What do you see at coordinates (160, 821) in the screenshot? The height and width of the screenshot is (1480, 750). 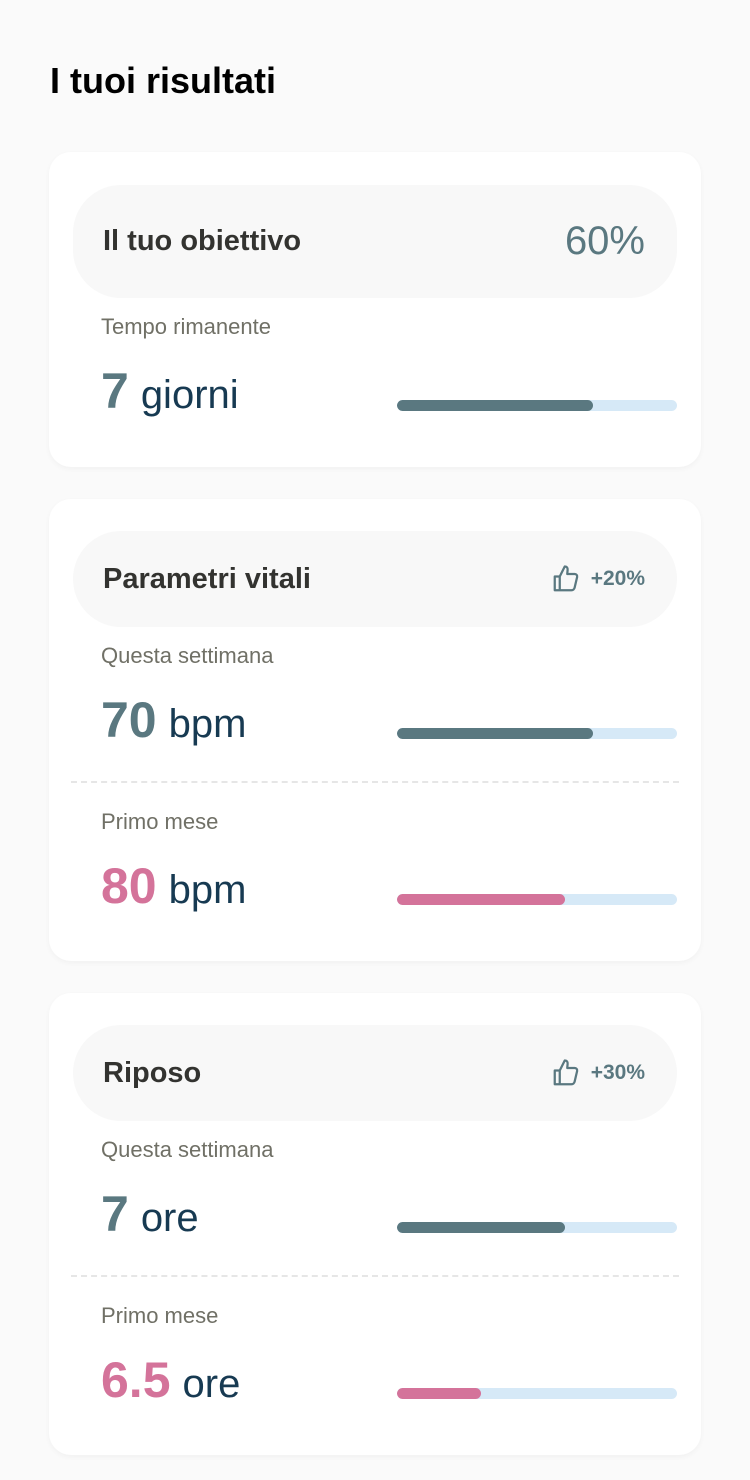 I see `vitals-month-label: Primo mese` at bounding box center [160, 821].